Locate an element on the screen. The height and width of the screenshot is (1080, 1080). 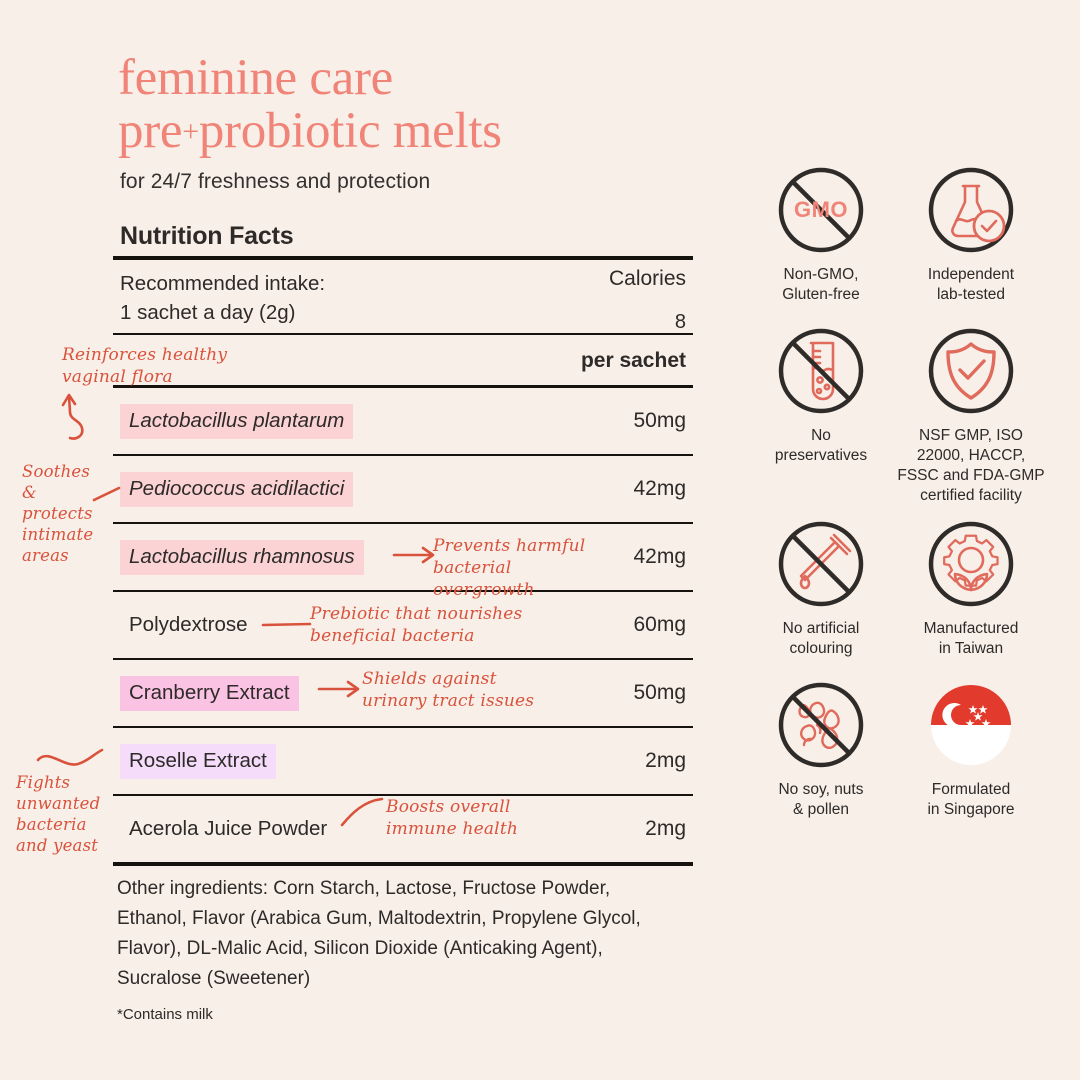
per-sachet-header: per sachet is located at coordinates (633, 360).